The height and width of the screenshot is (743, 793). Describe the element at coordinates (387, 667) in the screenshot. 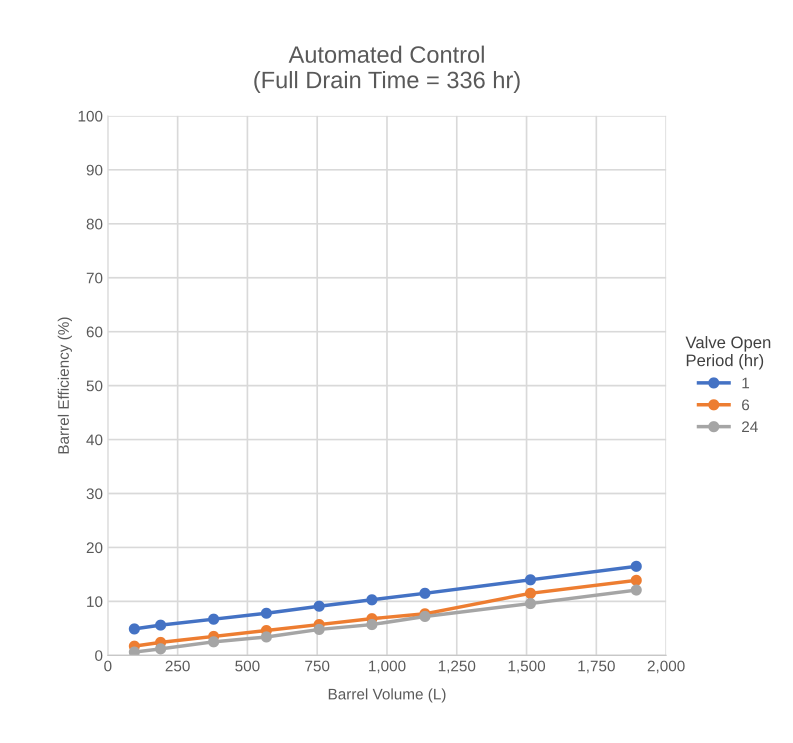

I see `x-tick-label: 1,000` at that location.